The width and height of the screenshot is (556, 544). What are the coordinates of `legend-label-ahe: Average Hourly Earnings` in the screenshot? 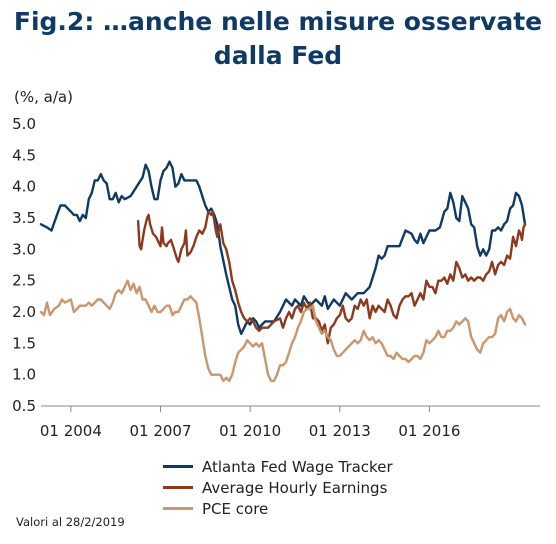 It's located at (295, 487).